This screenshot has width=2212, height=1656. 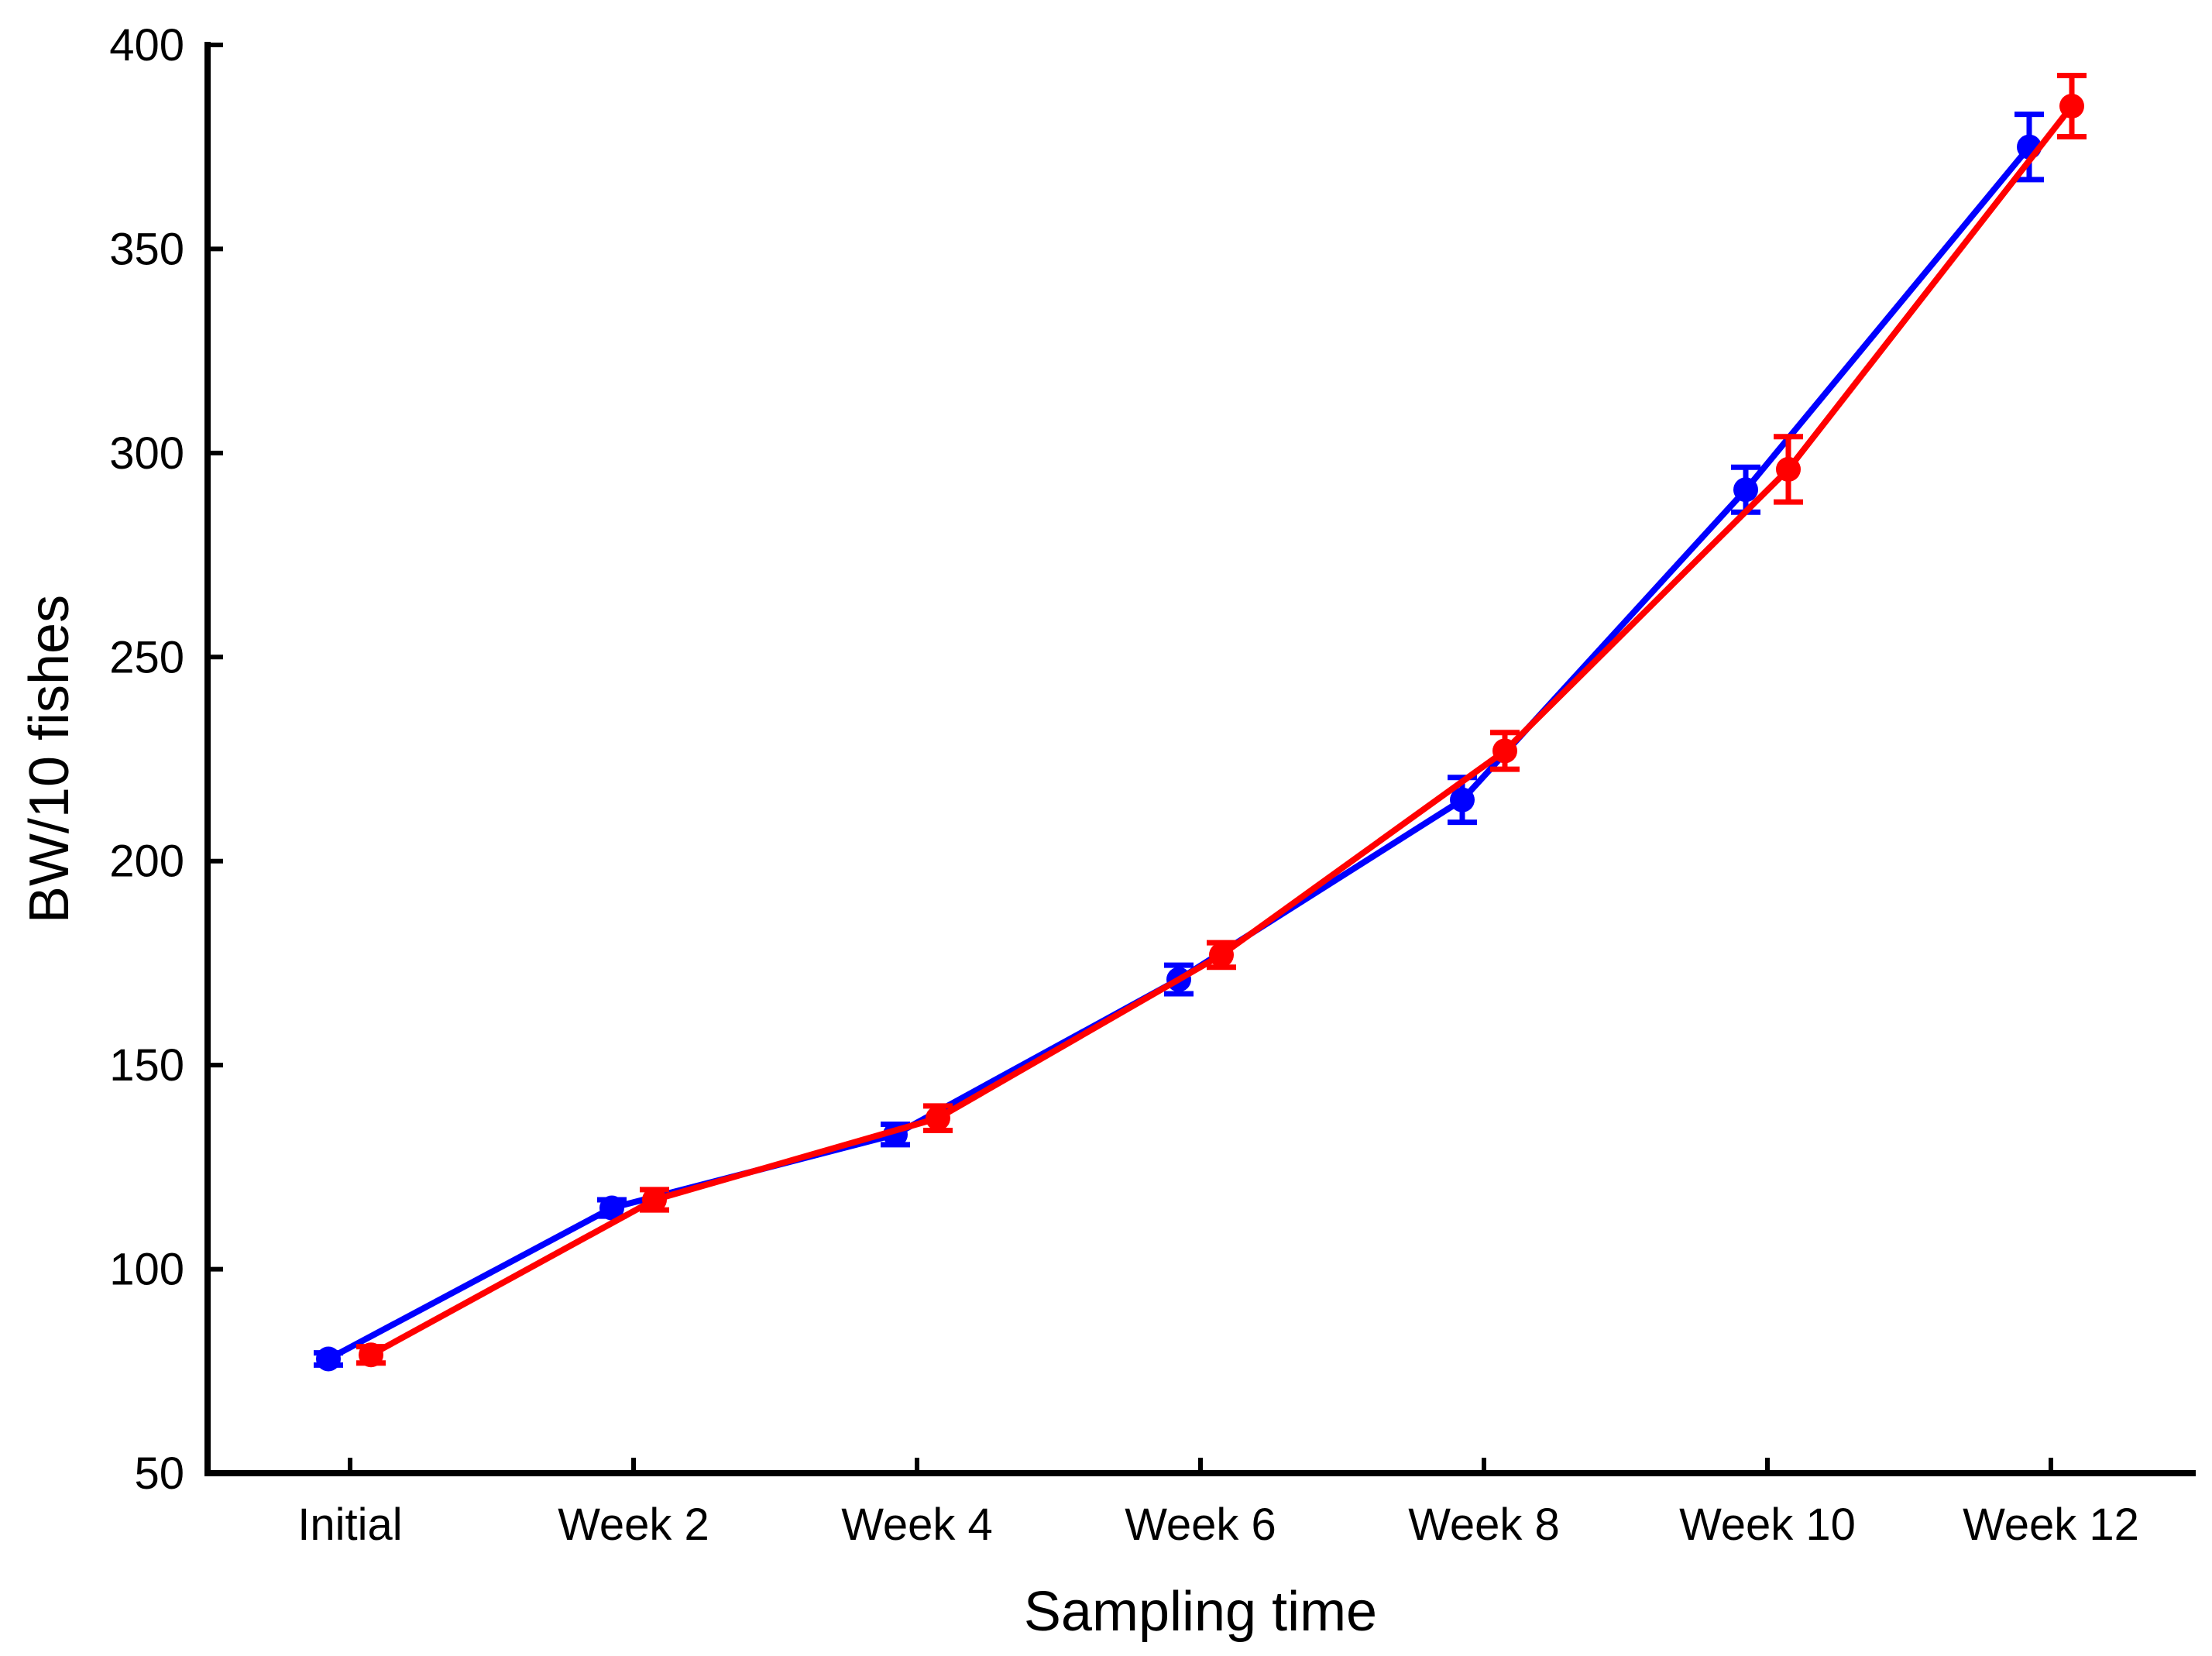 I want to click on x-tick-label: Week 6, so click(x=1200, y=1525).